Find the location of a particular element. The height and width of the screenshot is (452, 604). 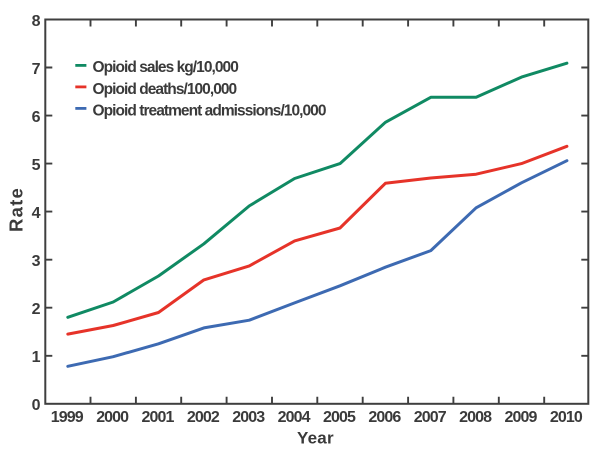

svg-text: 1999 is located at coordinates (67, 417).